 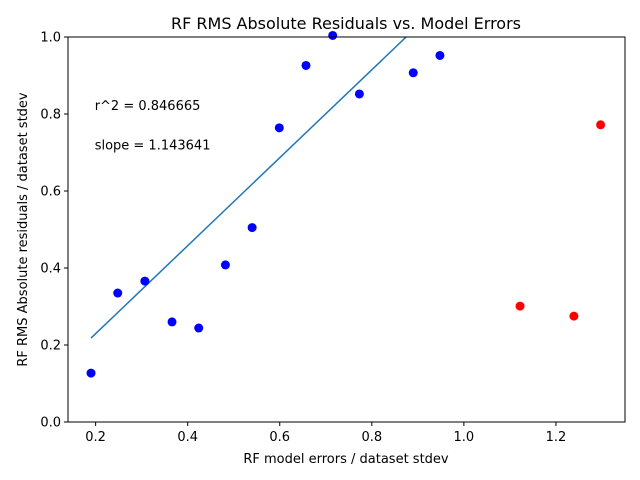 What do you see at coordinates (153, 126) in the screenshot?
I see `annotations: r^2 = 0.846665 slope = 1.143641` at bounding box center [153, 126].